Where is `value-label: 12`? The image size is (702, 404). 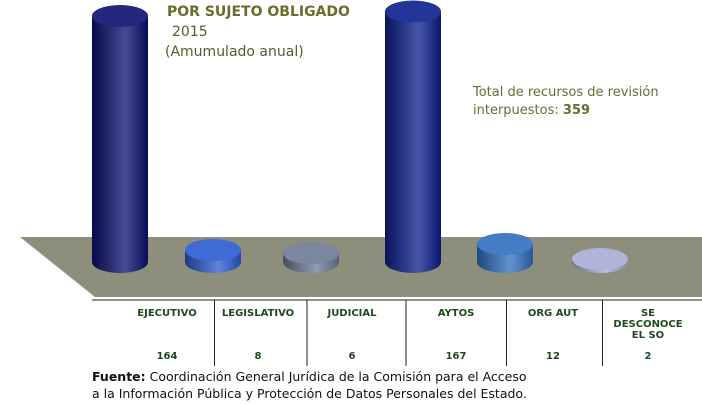 value-label: 12 is located at coordinates (553, 356).